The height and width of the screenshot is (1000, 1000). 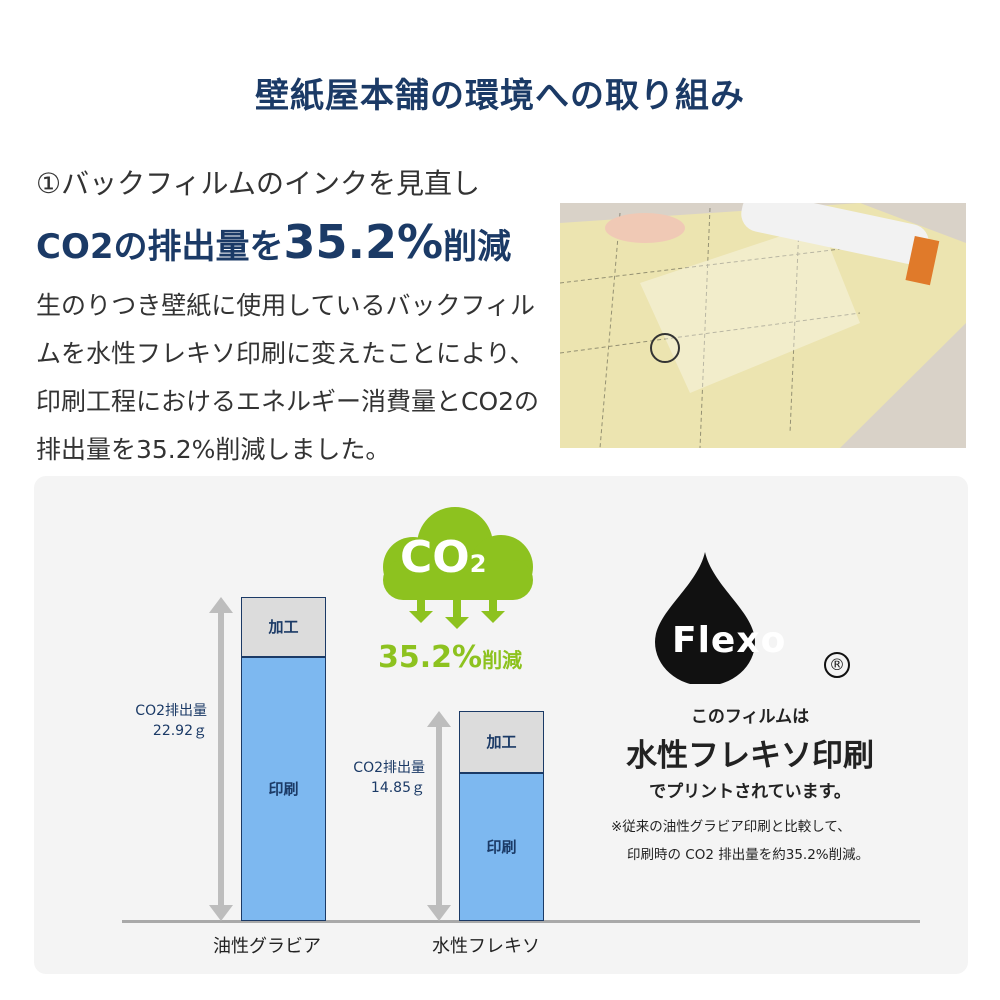 What do you see at coordinates (430, 657) in the screenshot?
I see `reduction-value: 35.2%` at bounding box center [430, 657].